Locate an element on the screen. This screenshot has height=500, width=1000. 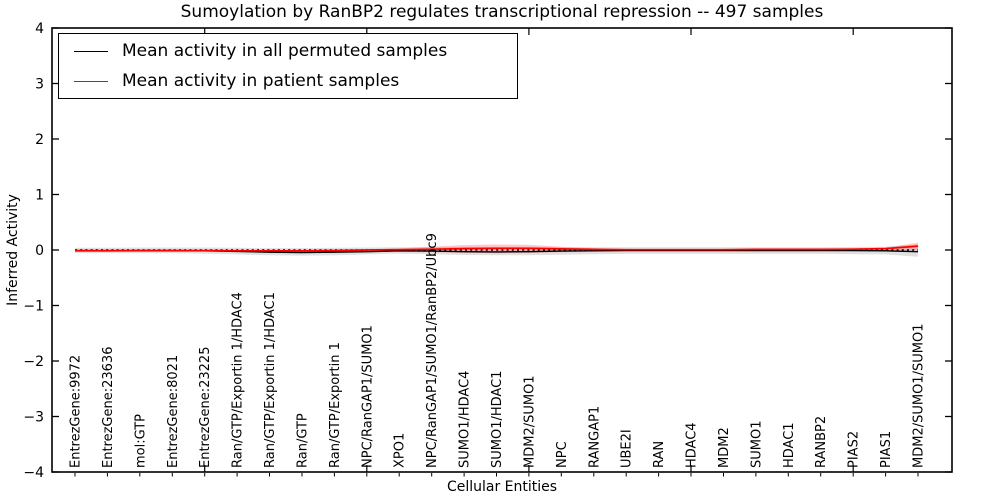
y-tick-label: 2 is located at coordinates (39, 140).